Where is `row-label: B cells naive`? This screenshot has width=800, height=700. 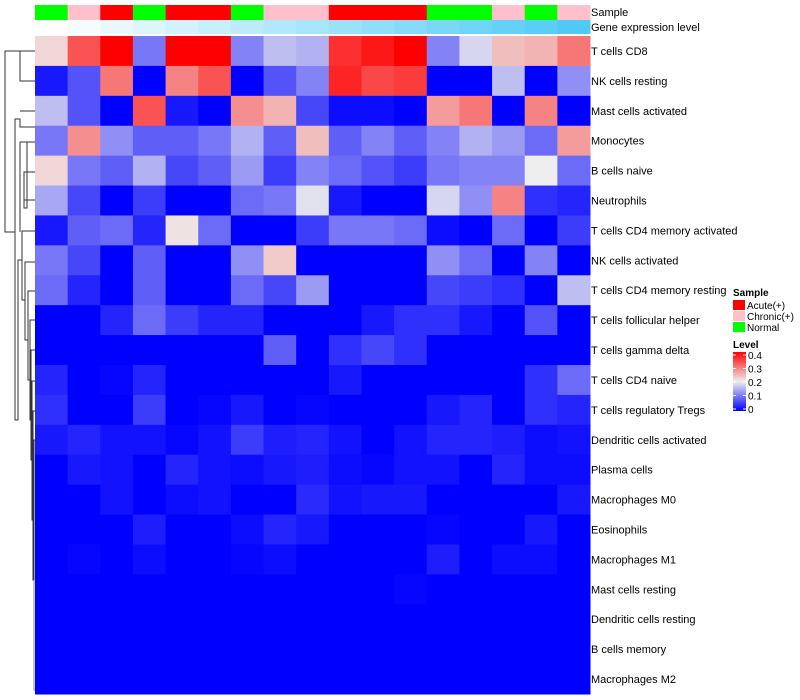
row-label: B cells naive is located at coordinates (622, 172).